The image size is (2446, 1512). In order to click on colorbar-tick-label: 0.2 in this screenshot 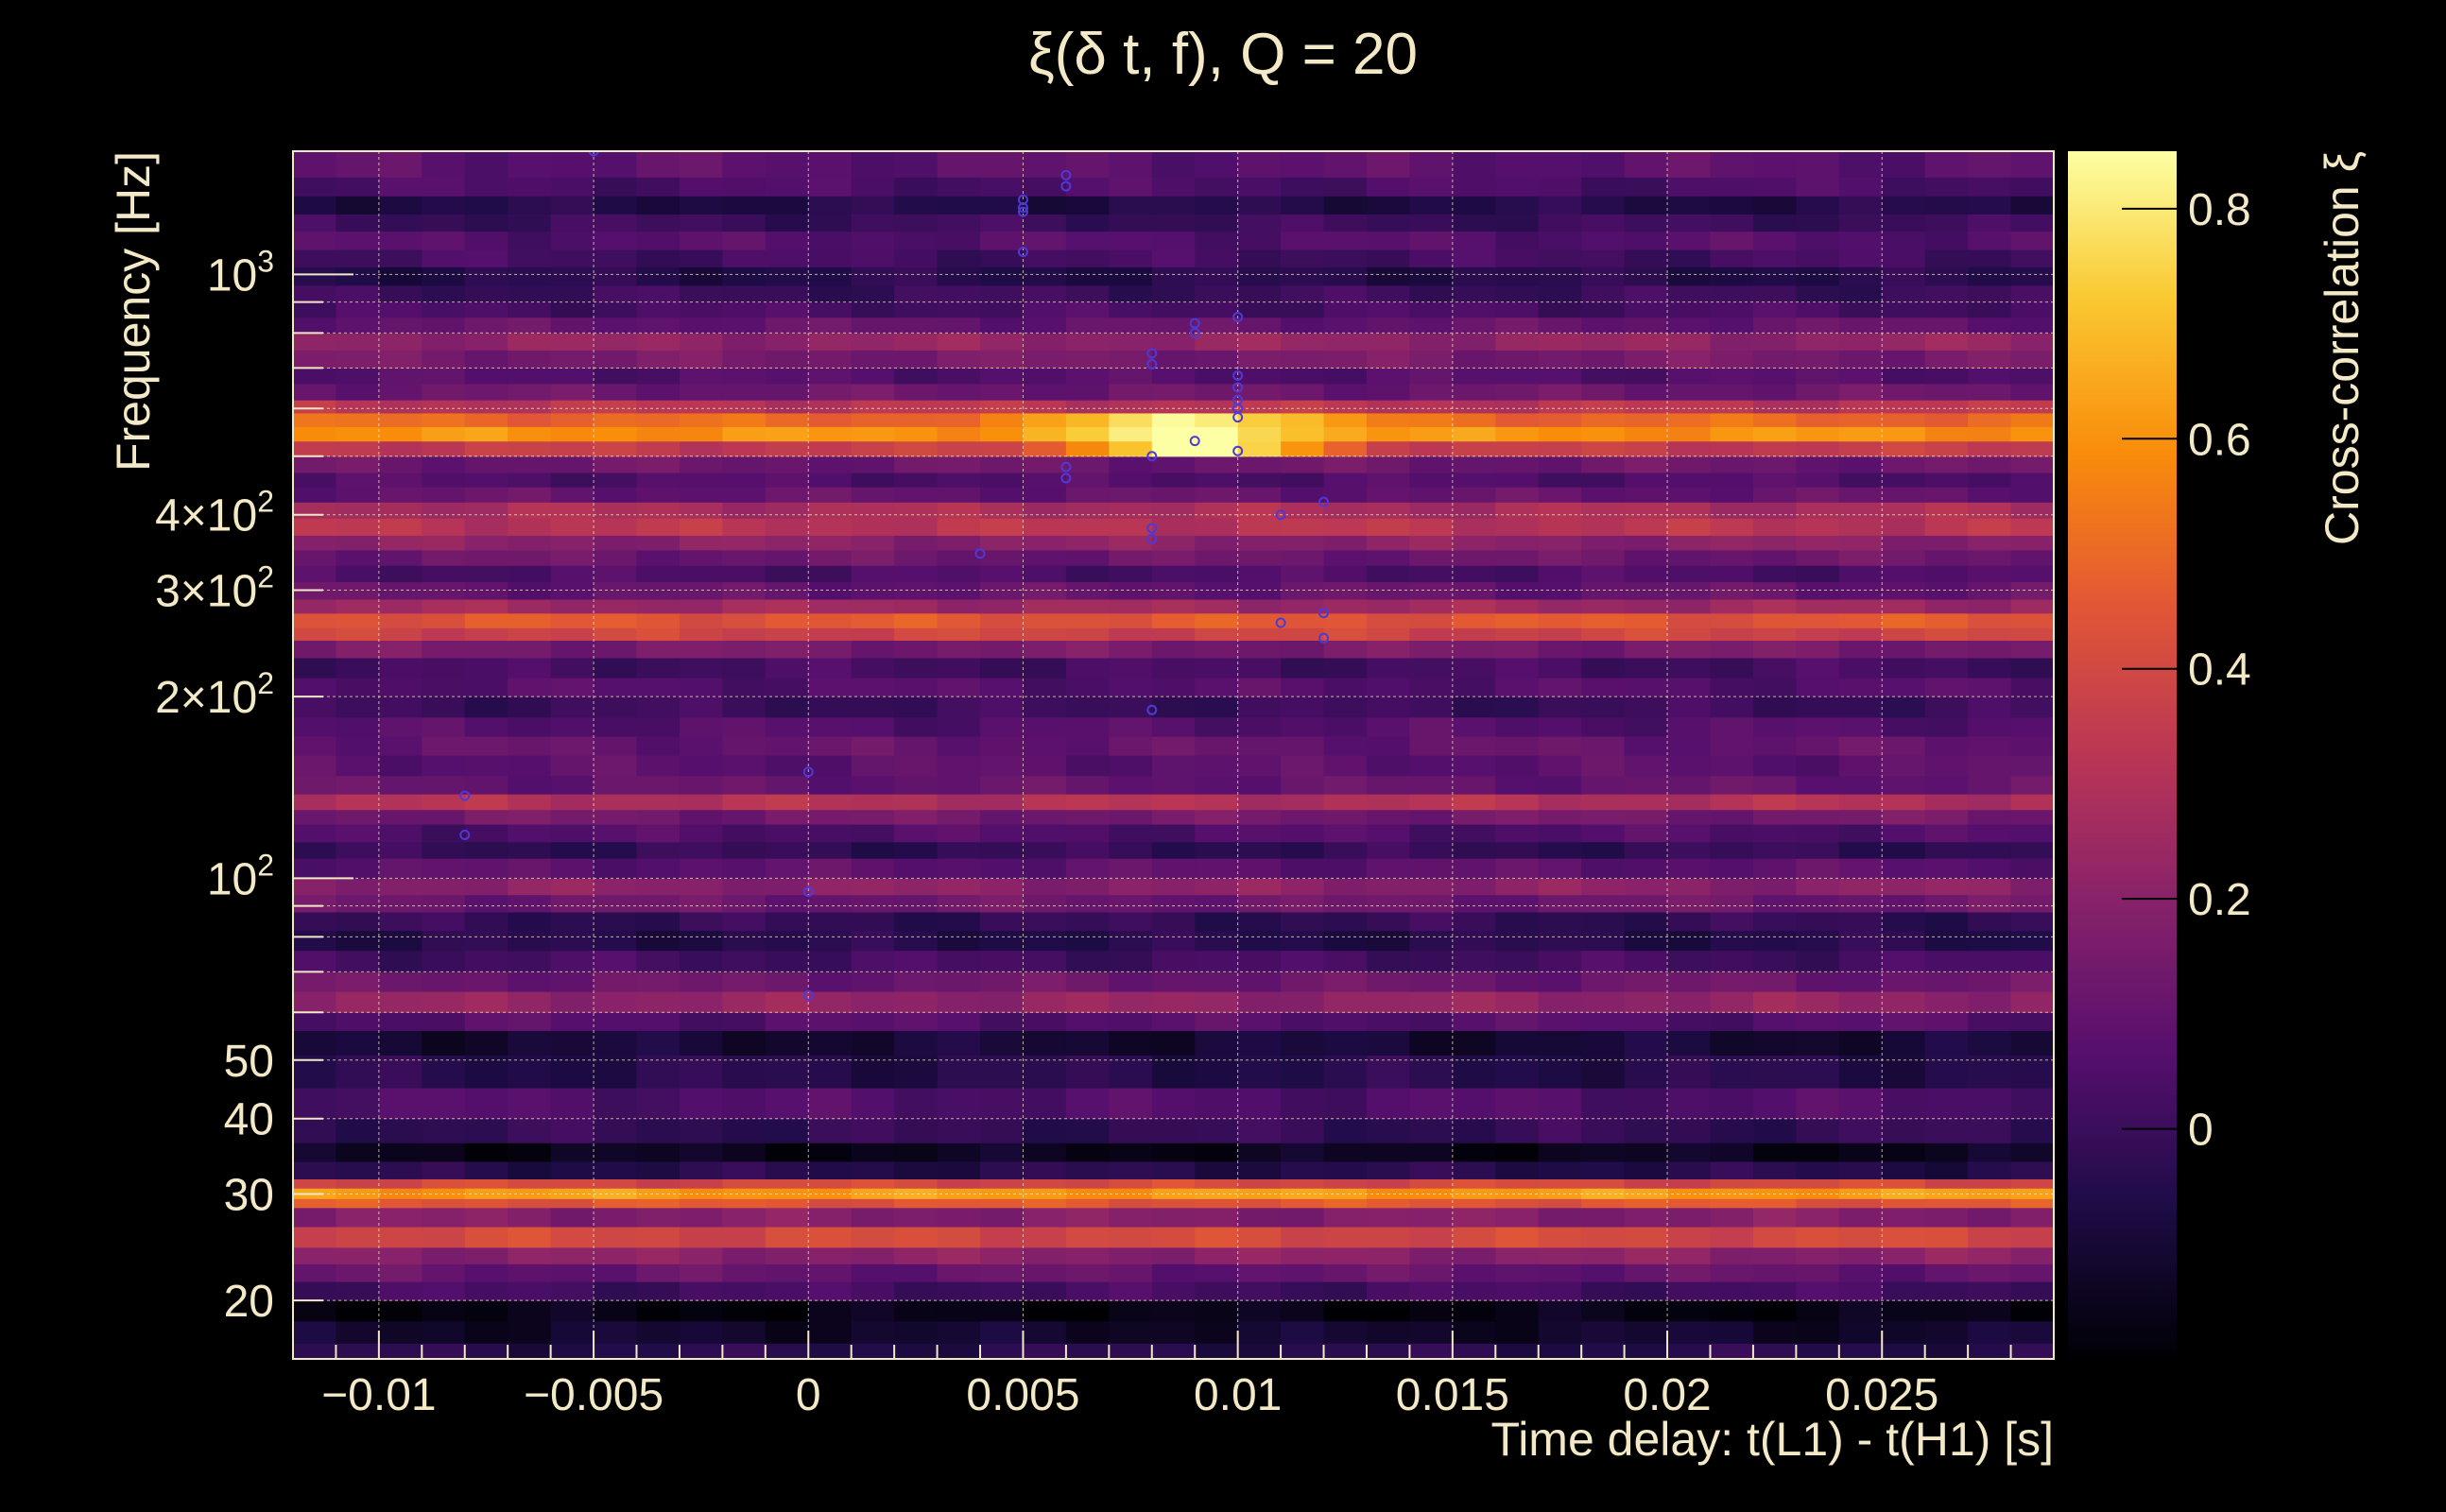, I will do `click(2220, 900)`.